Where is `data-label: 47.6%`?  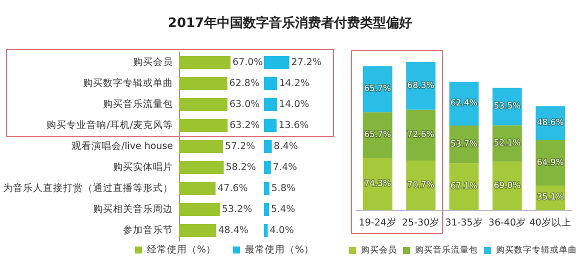 data-label: 47.6% is located at coordinates (233, 188).